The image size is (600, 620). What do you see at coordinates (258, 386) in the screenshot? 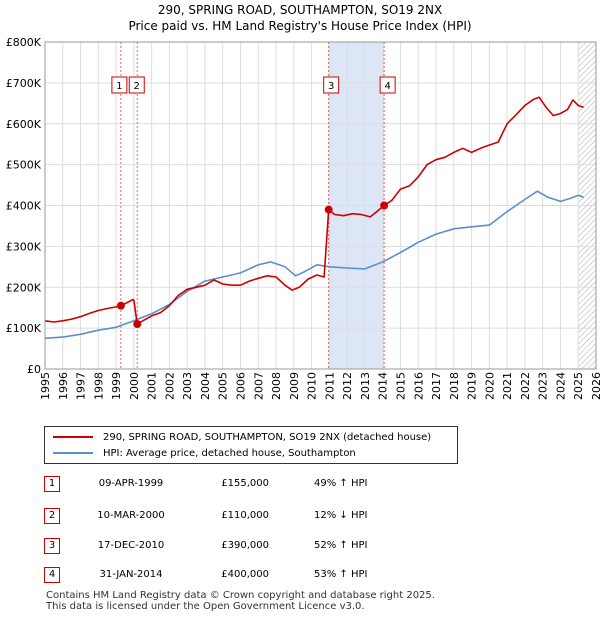
I see `x-tick-label: 2007` at bounding box center [258, 386].